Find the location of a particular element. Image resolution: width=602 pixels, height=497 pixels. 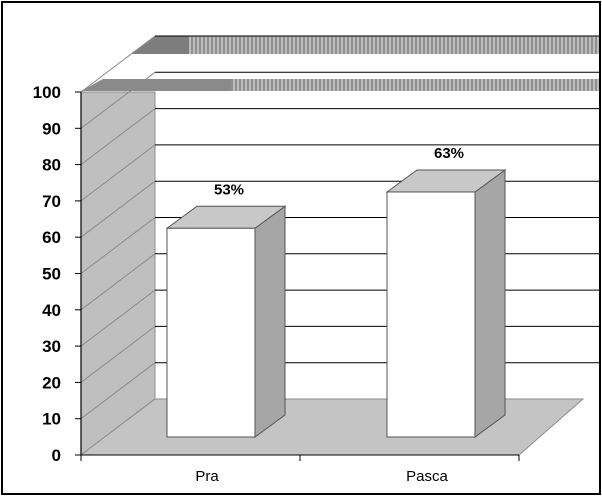

category-label: Pasca is located at coordinates (427, 476).